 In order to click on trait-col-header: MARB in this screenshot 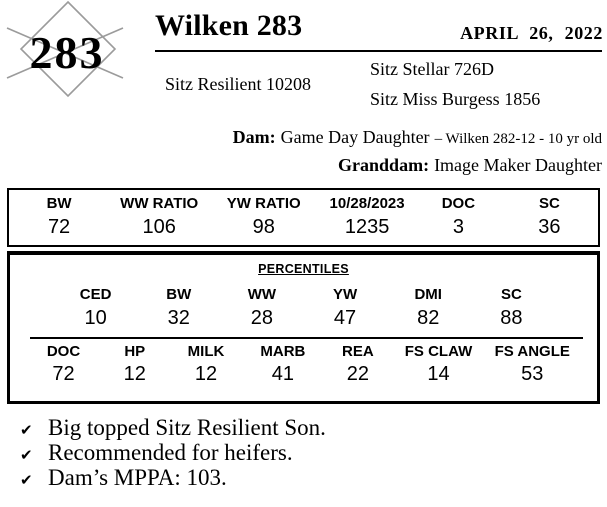, I will do `click(283, 351)`.